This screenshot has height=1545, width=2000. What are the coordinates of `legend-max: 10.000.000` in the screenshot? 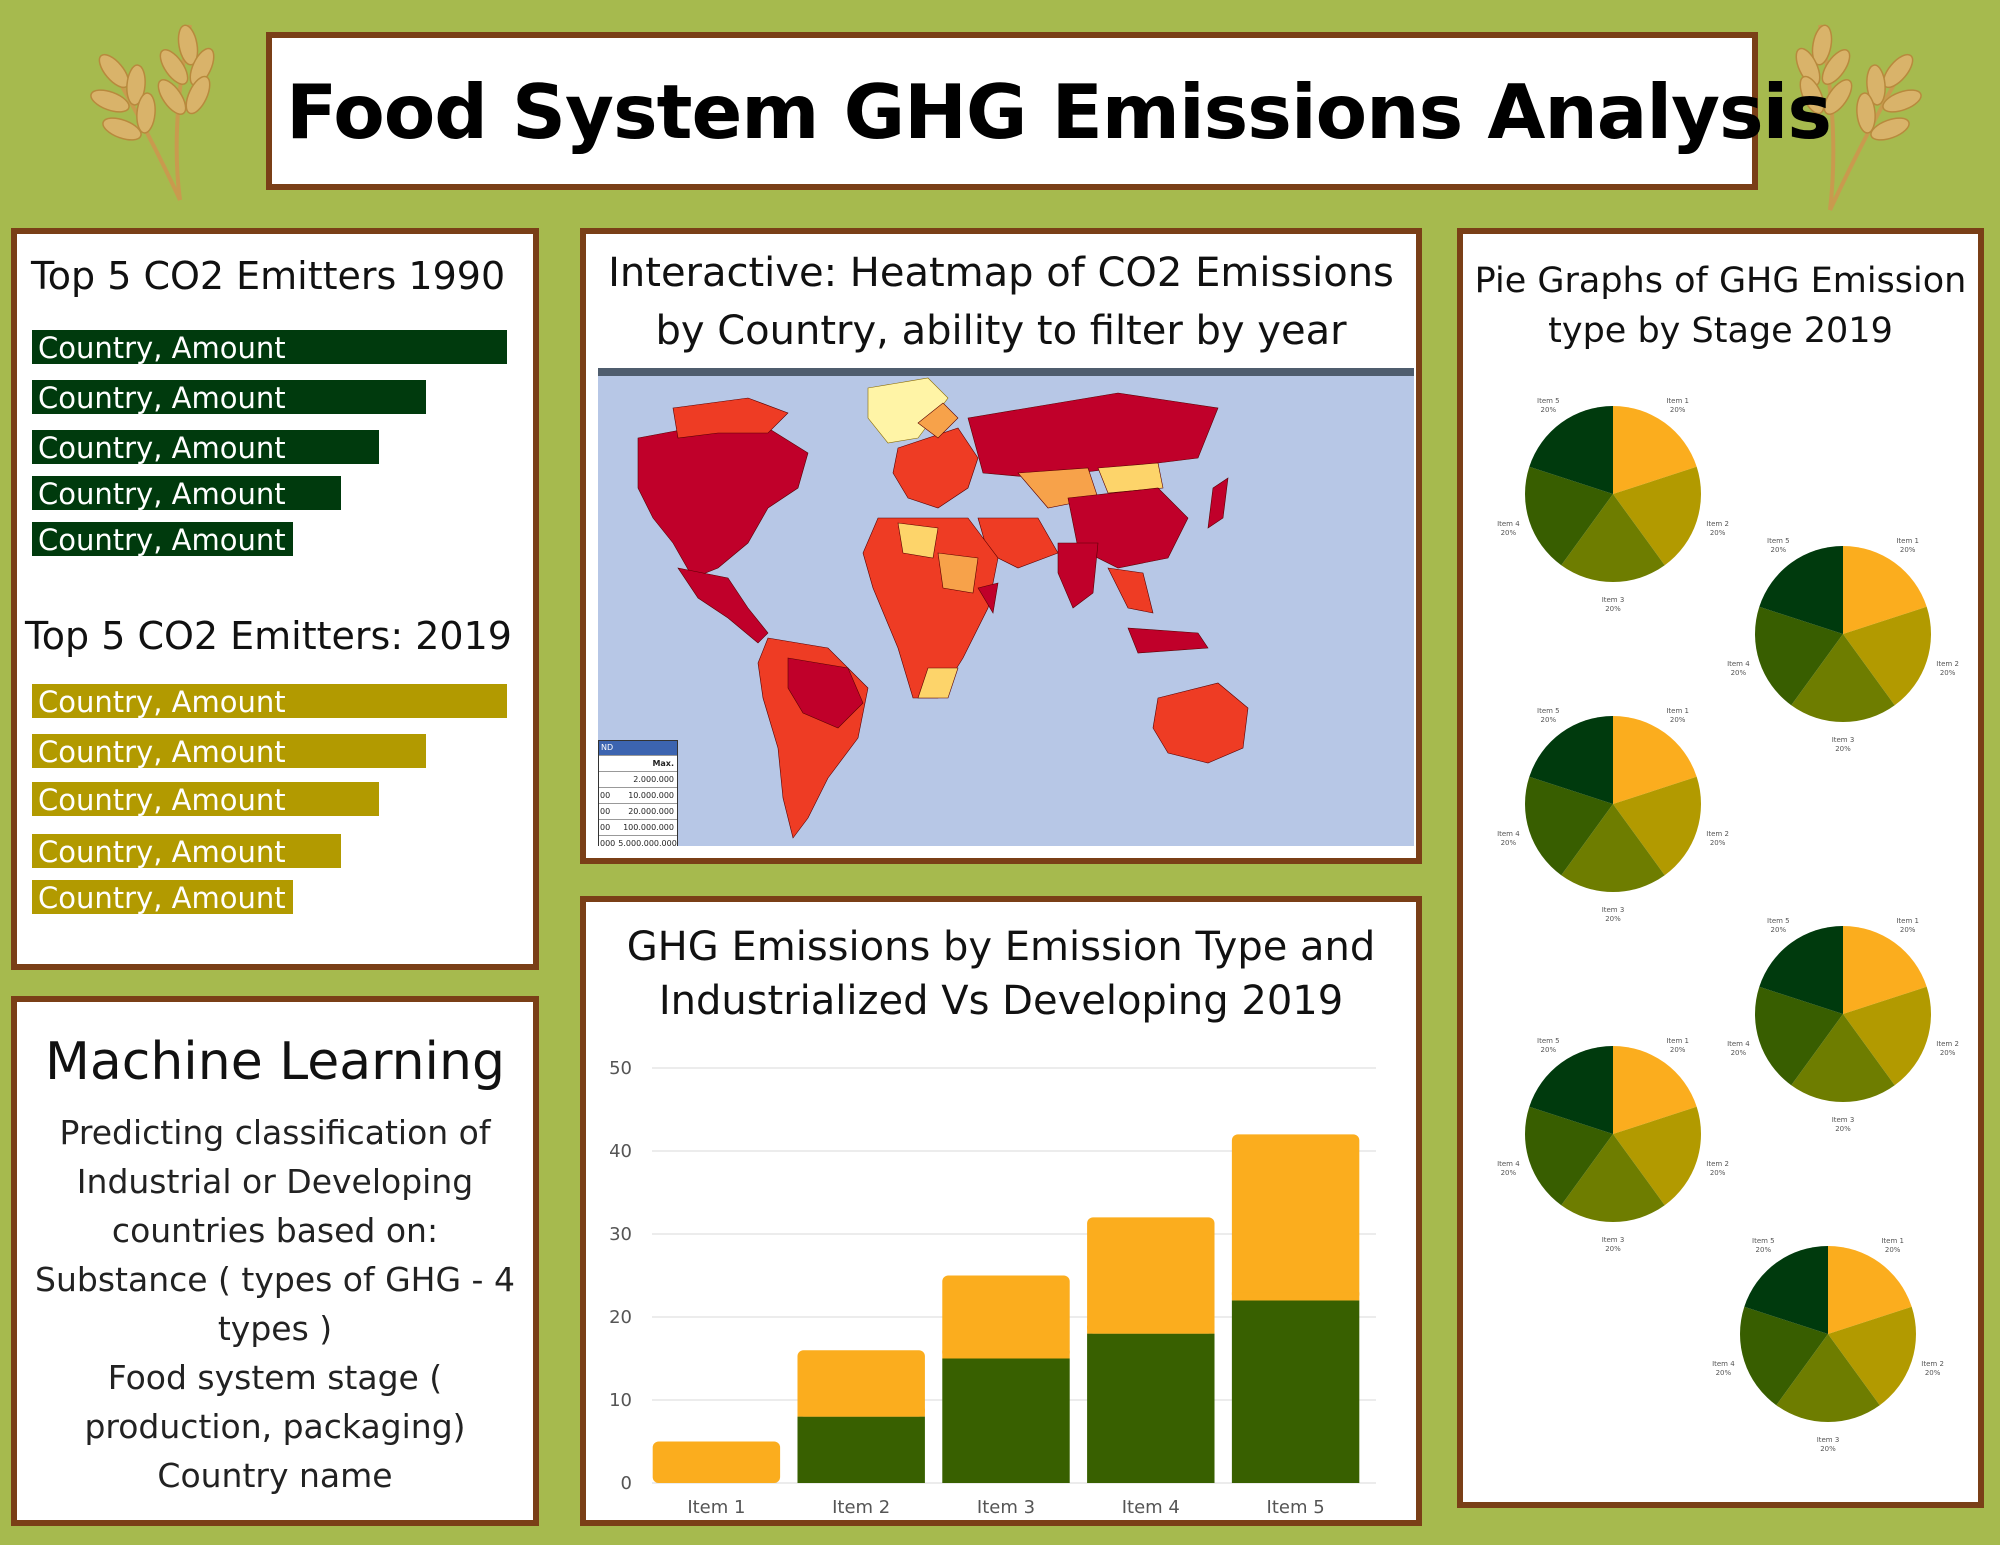 It's located at (651, 795).